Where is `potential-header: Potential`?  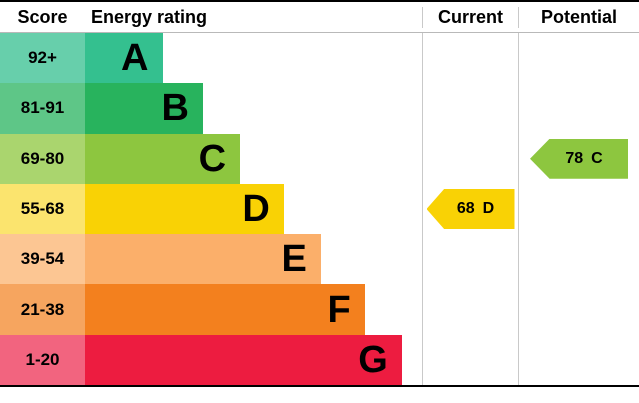
potential-header: Potential is located at coordinates (578, 17).